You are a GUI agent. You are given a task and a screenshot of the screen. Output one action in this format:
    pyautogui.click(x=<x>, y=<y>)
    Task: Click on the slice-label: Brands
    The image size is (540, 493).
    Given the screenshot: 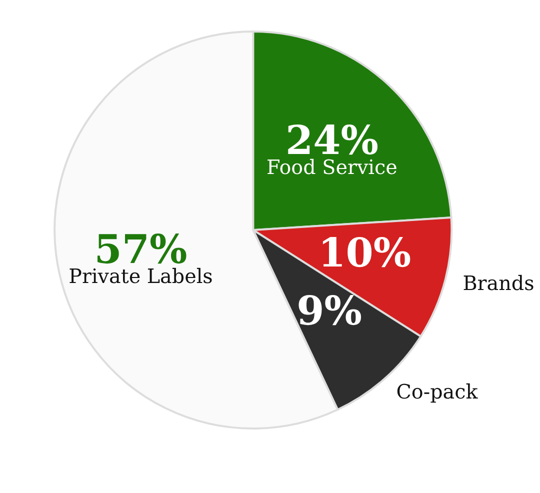 What is the action you would take?
    pyautogui.click(x=498, y=283)
    